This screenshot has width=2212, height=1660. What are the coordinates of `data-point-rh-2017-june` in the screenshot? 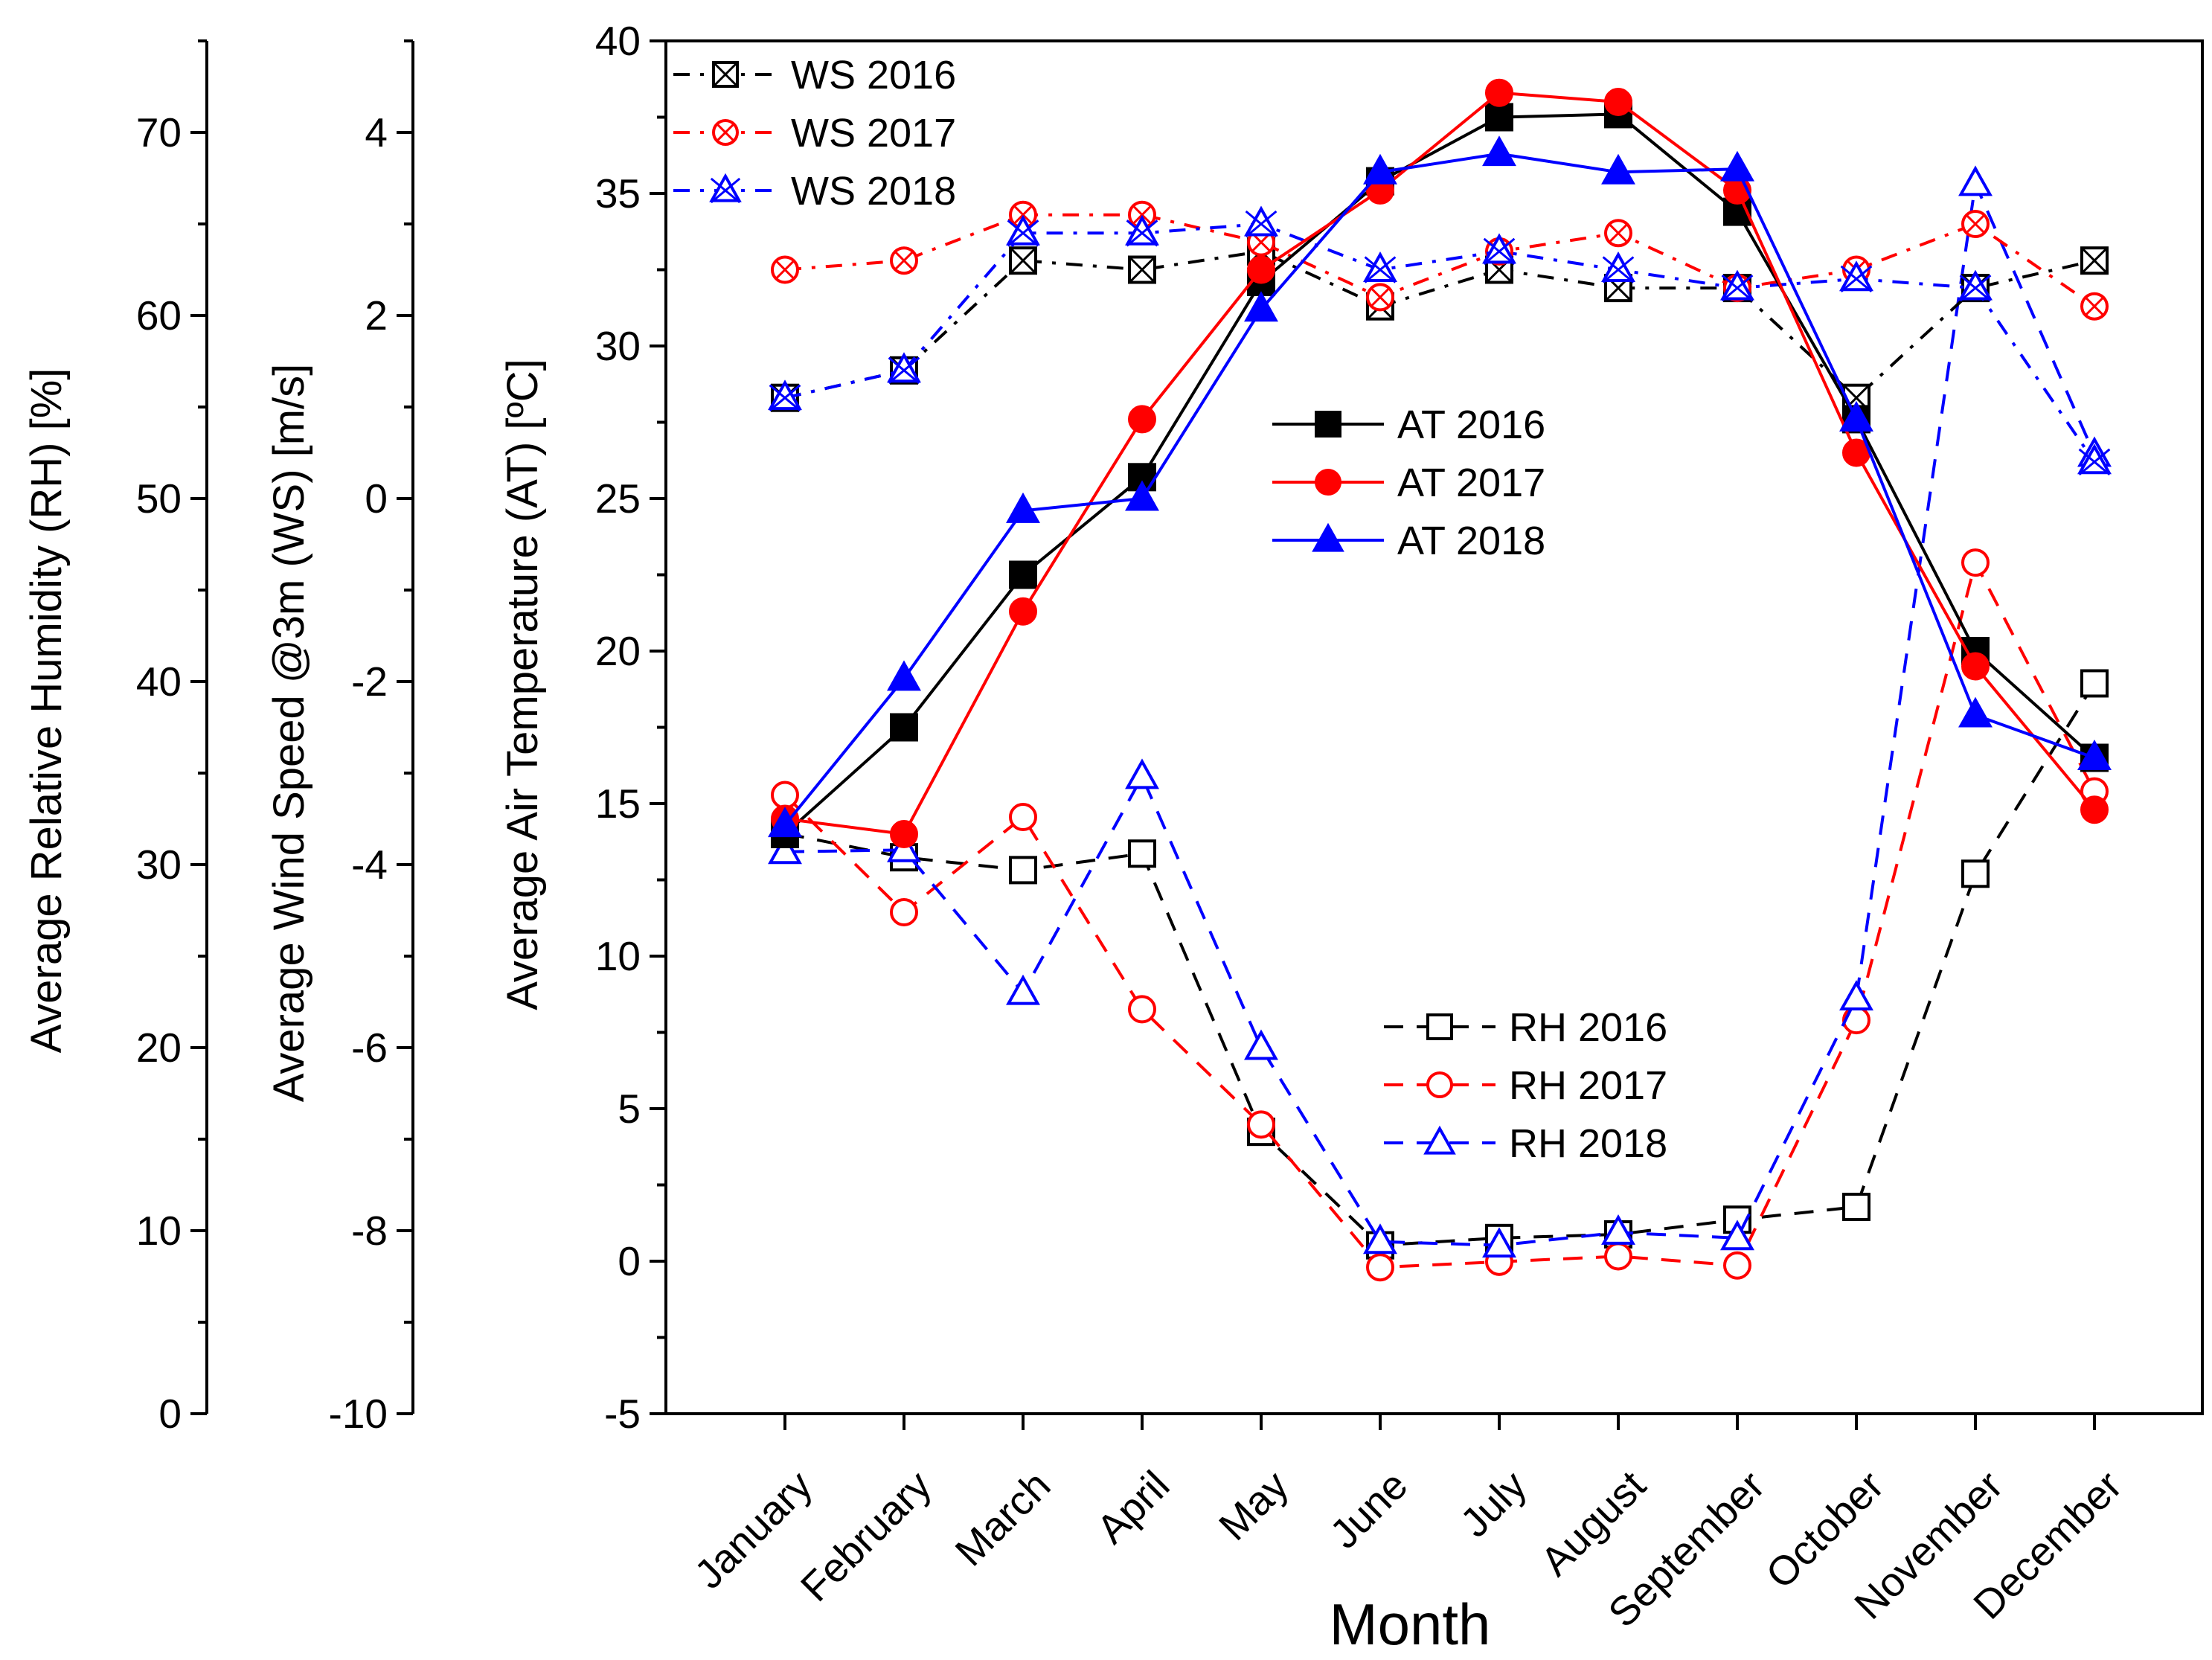 It's located at (1380, 1268).